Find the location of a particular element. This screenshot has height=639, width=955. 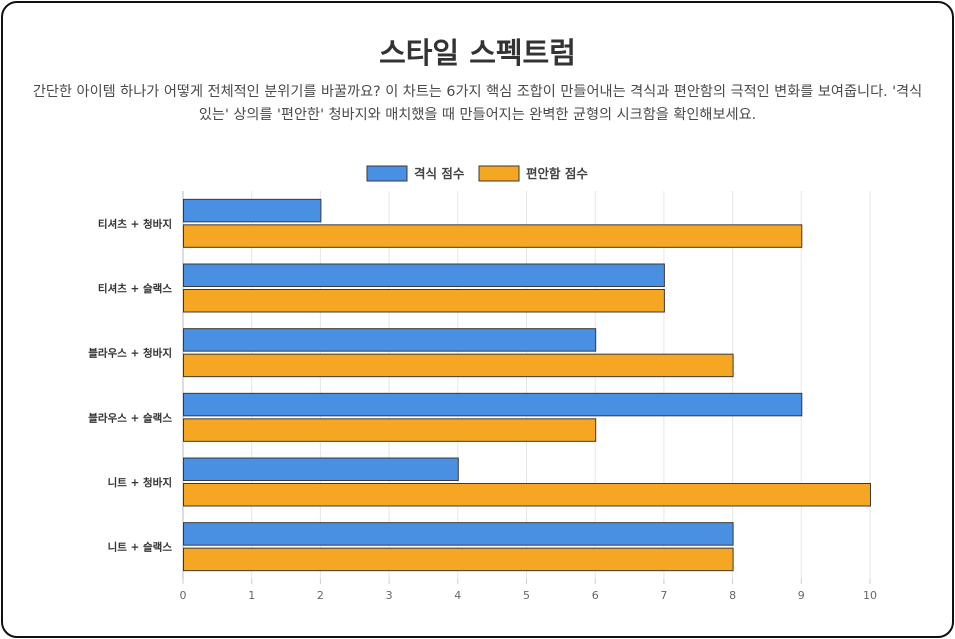

x-tick-label: 4 is located at coordinates (457, 595).